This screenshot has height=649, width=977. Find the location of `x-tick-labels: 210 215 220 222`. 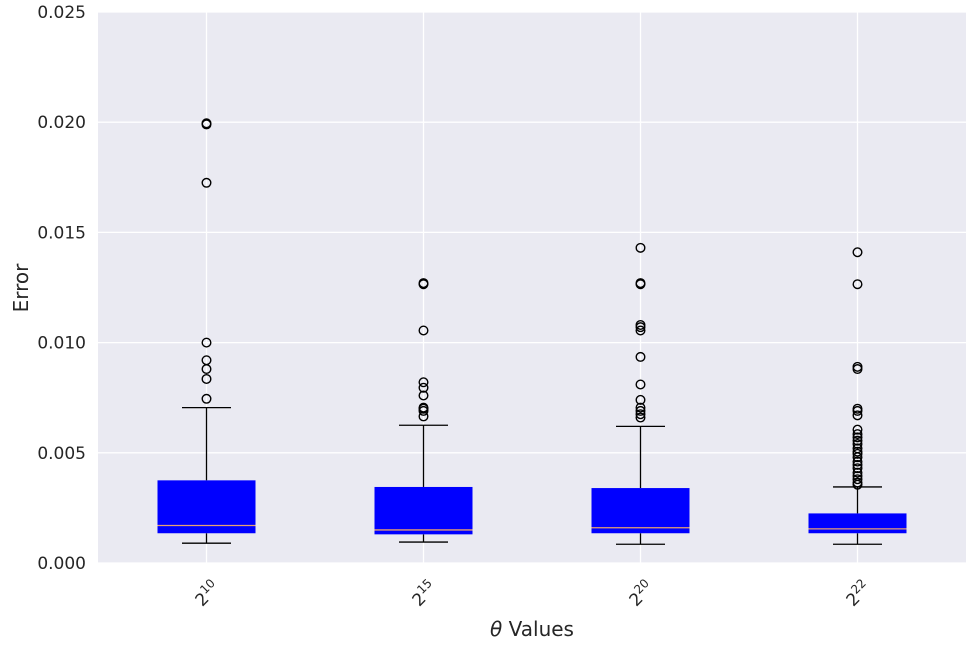

x-tick-labels: 210 215 220 222 is located at coordinates (533, 593).